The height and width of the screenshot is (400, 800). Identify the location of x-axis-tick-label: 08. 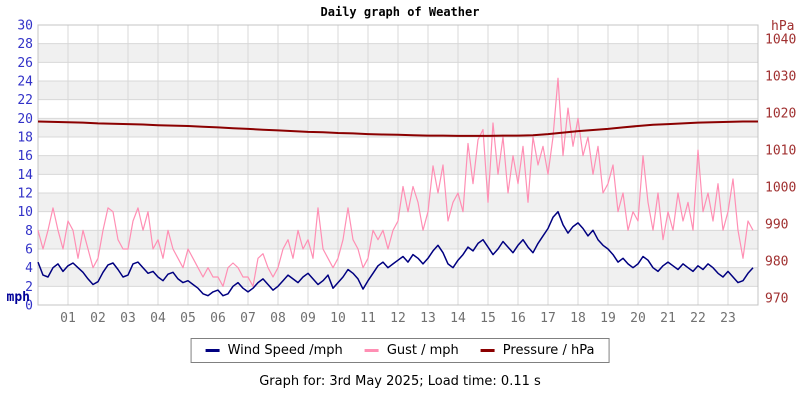
(278, 318).